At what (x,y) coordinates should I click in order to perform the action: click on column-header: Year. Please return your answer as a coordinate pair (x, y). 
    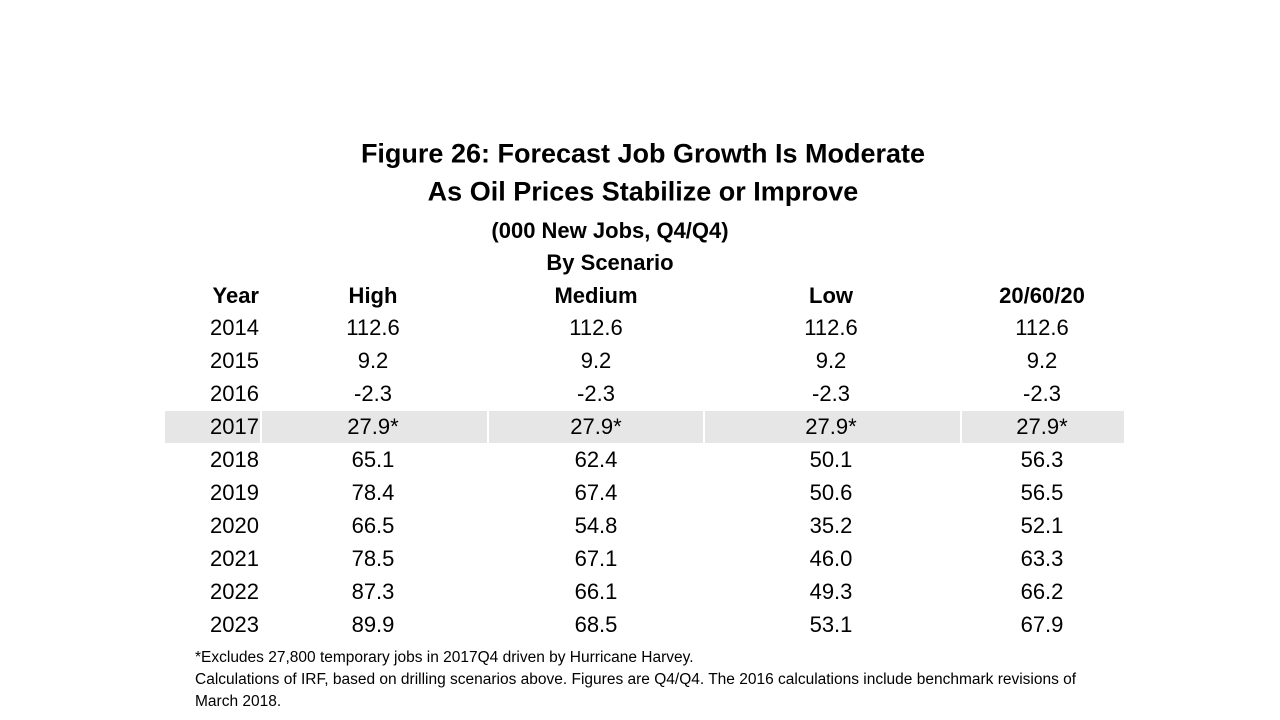
    Looking at the image, I should click on (236, 295).